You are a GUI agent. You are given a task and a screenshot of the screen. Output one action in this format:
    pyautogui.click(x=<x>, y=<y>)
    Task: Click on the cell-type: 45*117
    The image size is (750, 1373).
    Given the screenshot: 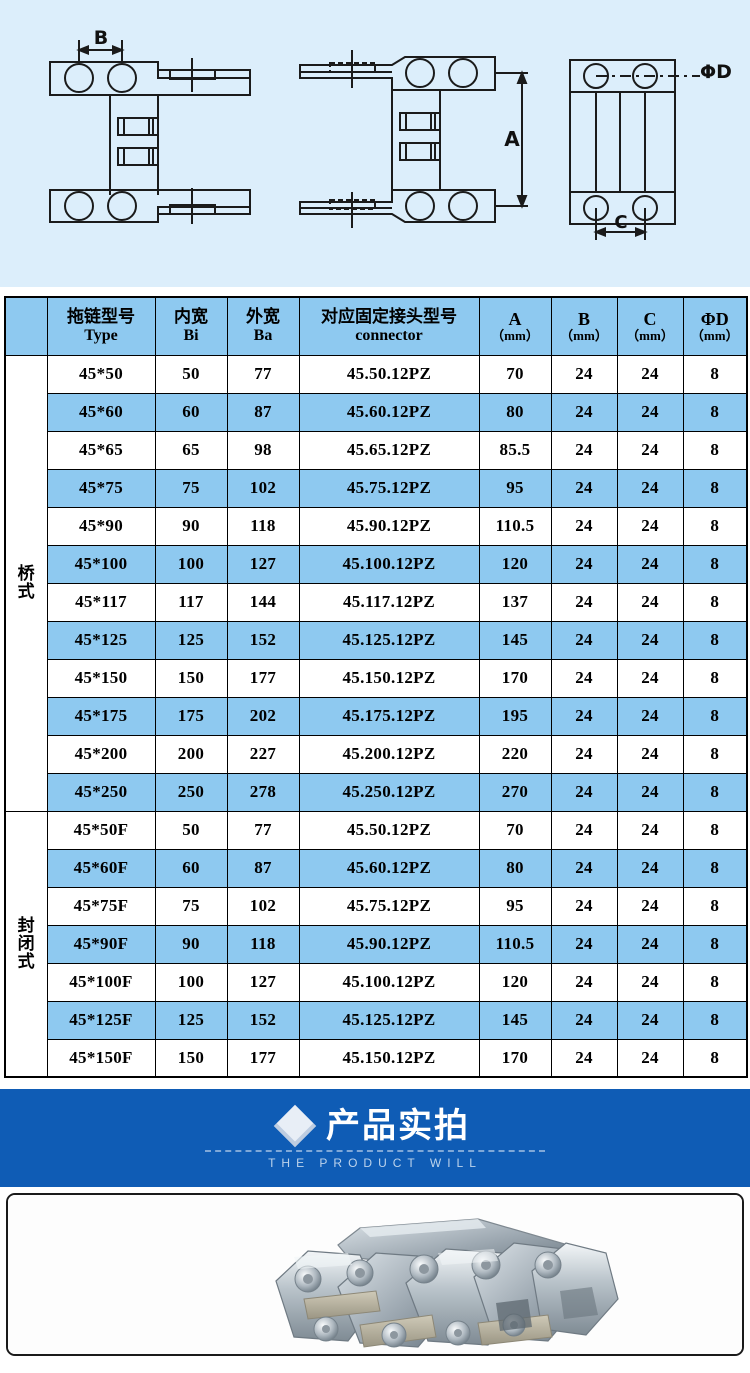 What is the action you would take?
    pyautogui.click(x=101, y=602)
    